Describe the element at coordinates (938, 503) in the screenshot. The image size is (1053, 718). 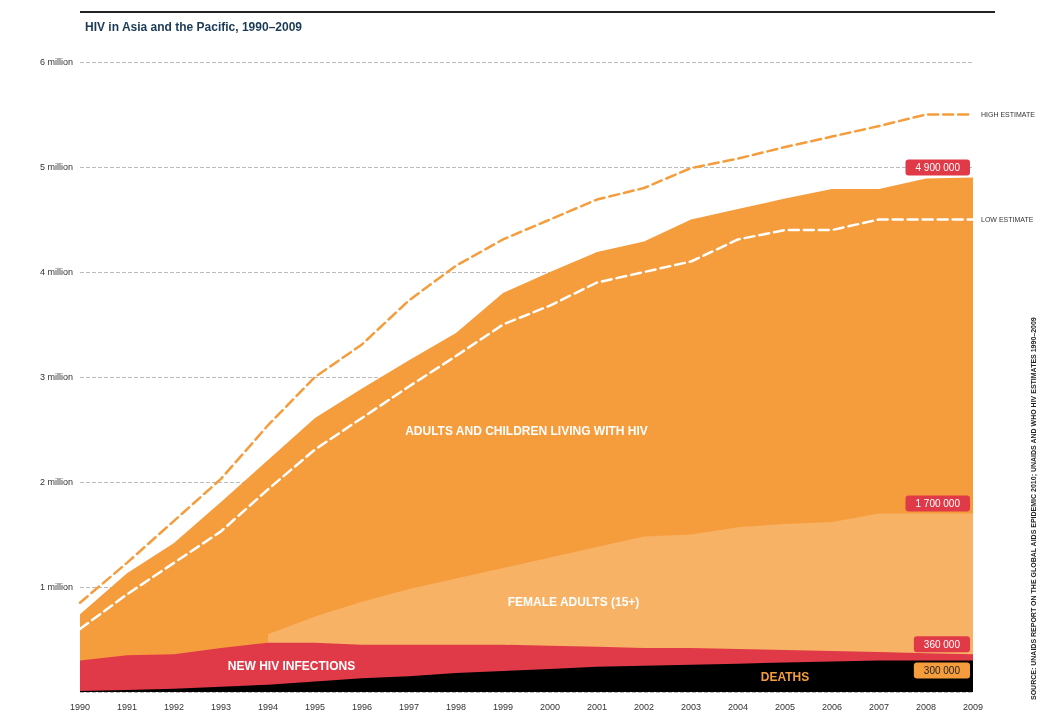
I see `data-label: 1 700 000` at that location.